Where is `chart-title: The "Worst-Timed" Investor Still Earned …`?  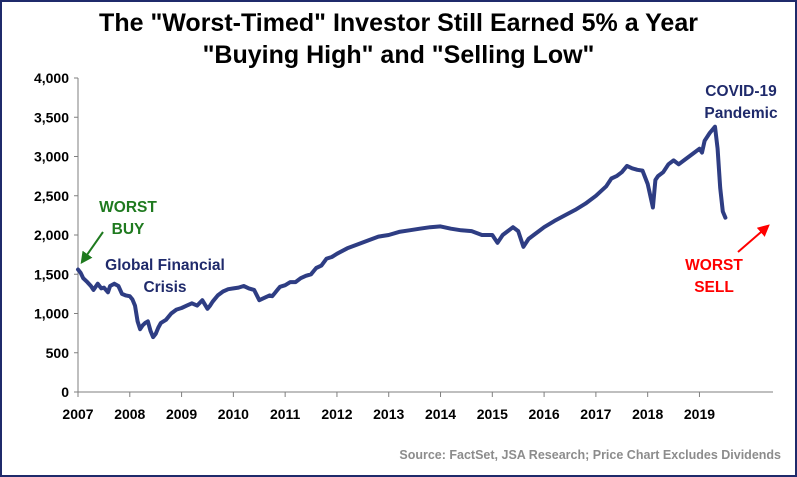 chart-title: The "Worst-Timed" Investor Still Earned … is located at coordinates (398, 23).